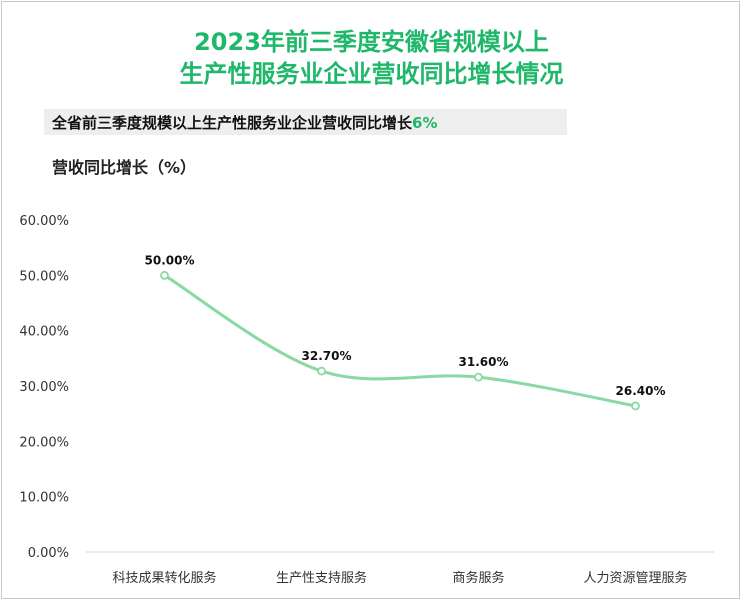 Image resolution: width=743 pixels, height=602 pixels. I want to click on data-label: 50.00%, so click(170, 260).